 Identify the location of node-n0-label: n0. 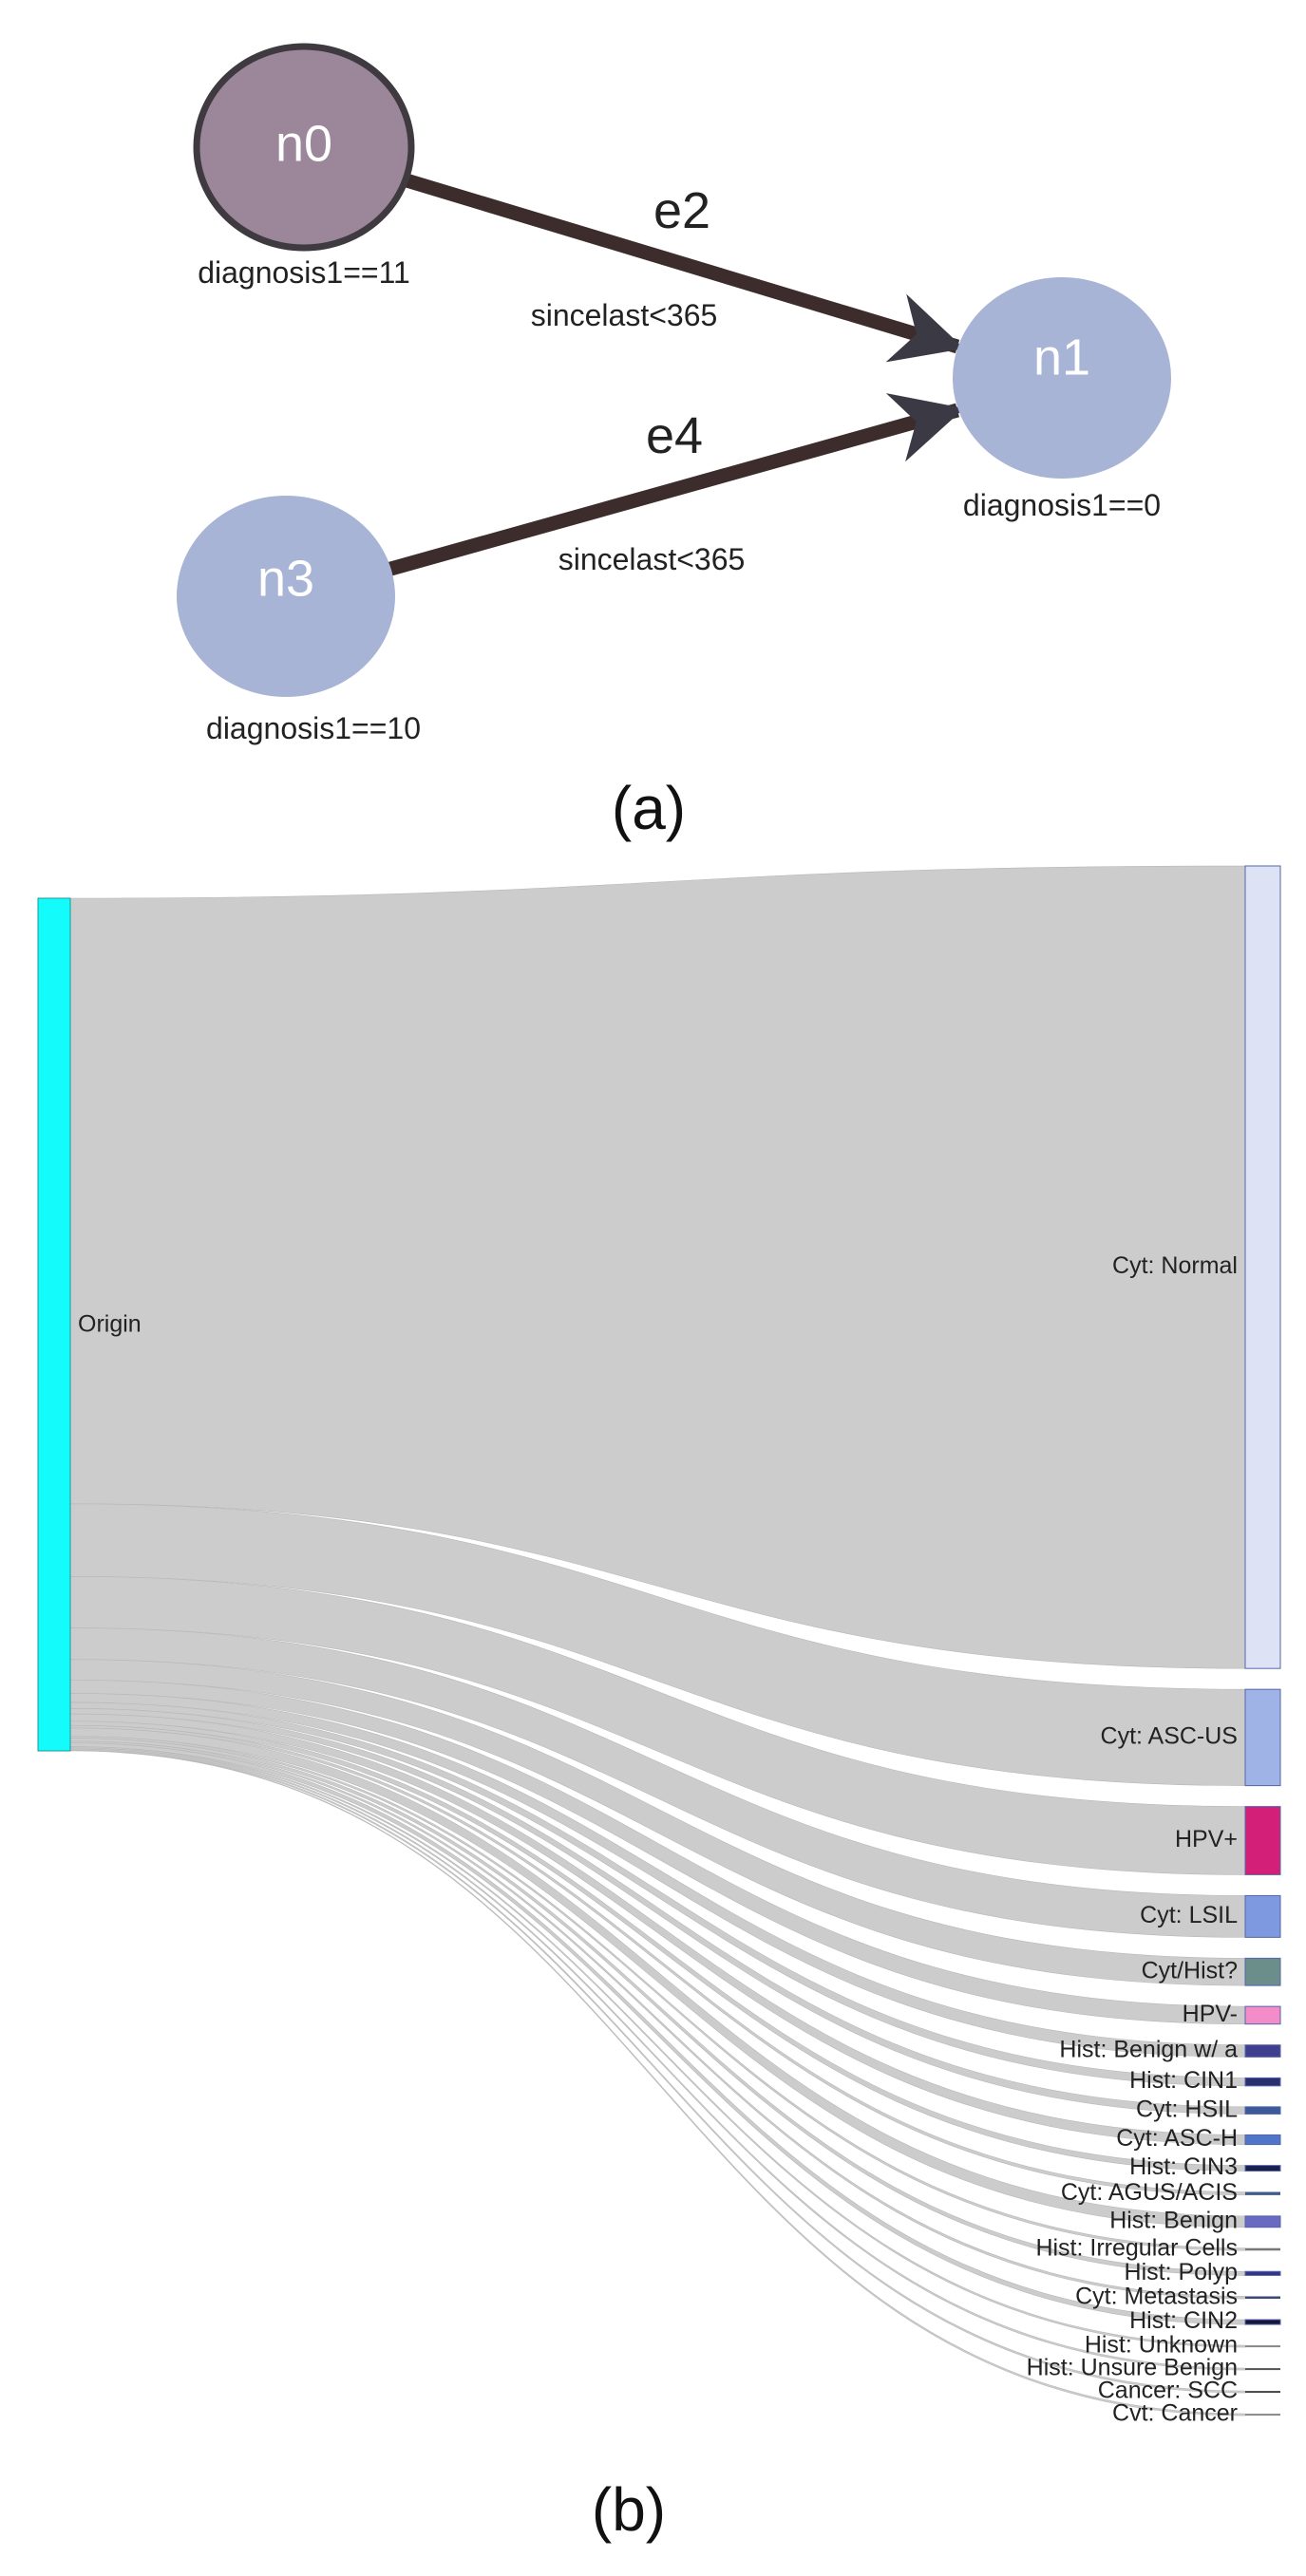
(303, 143).